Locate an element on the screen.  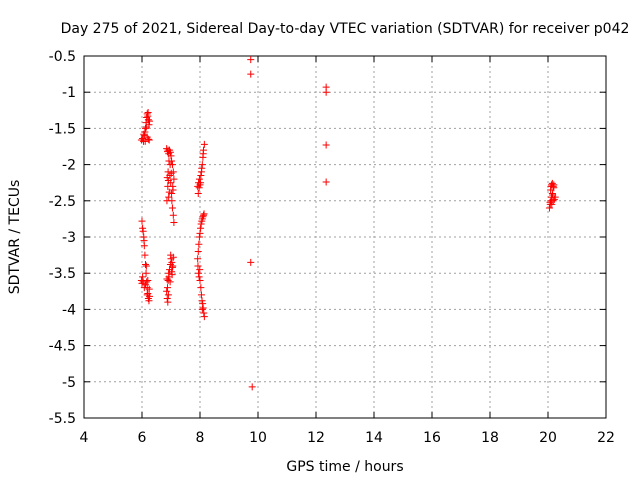
y-tick-label: -3.5 is located at coordinates (62, 274).